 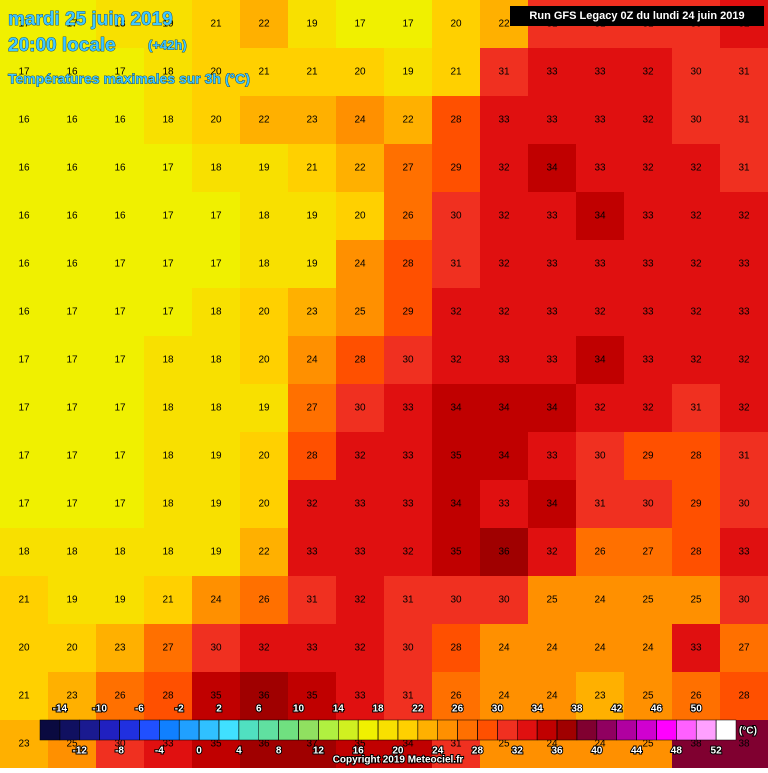 I want to click on temp-label: 28, so click(x=360, y=360).